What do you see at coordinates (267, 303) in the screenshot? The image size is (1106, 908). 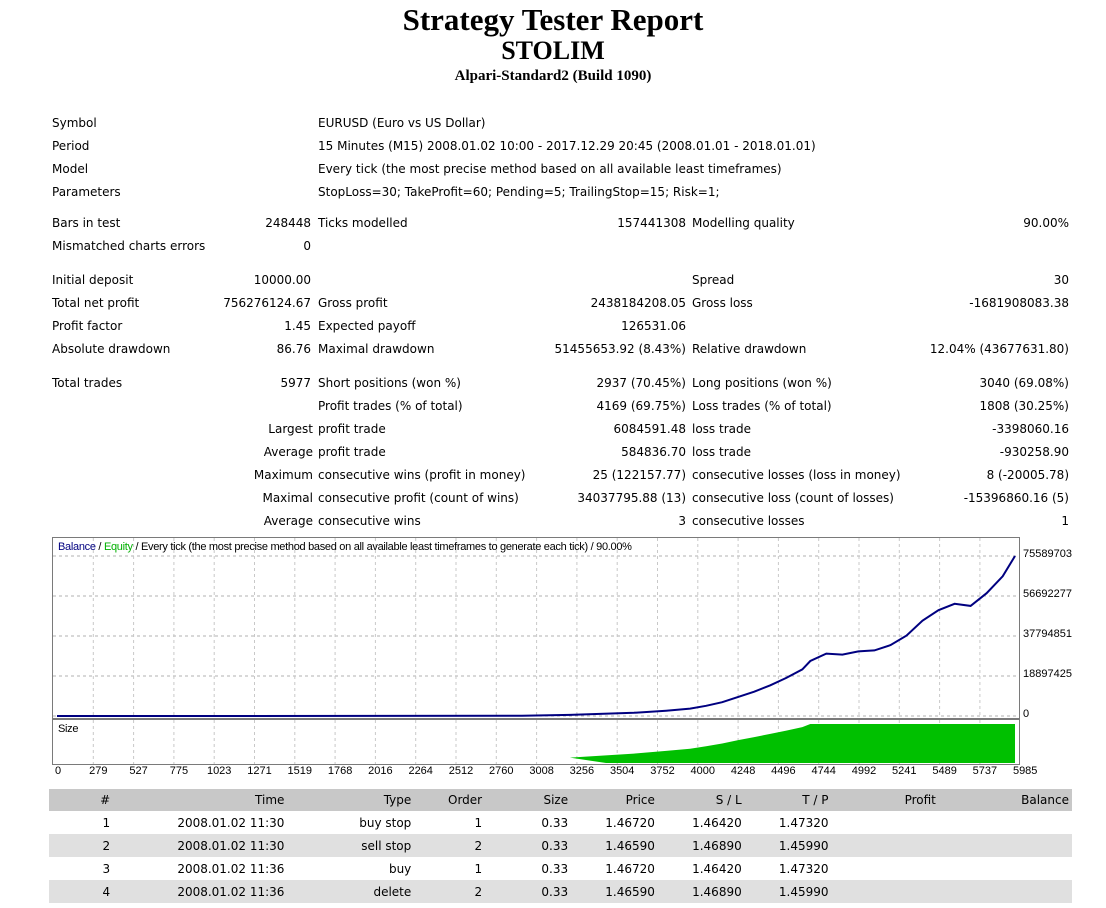 I see `netprofit-value: 756276124.67` at bounding box center [267, 303].